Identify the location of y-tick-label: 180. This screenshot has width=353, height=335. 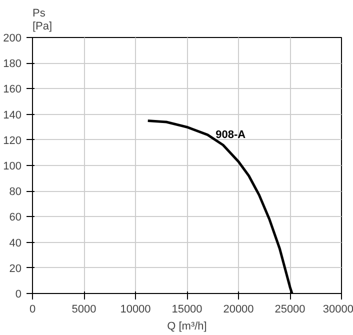
(12, 64).